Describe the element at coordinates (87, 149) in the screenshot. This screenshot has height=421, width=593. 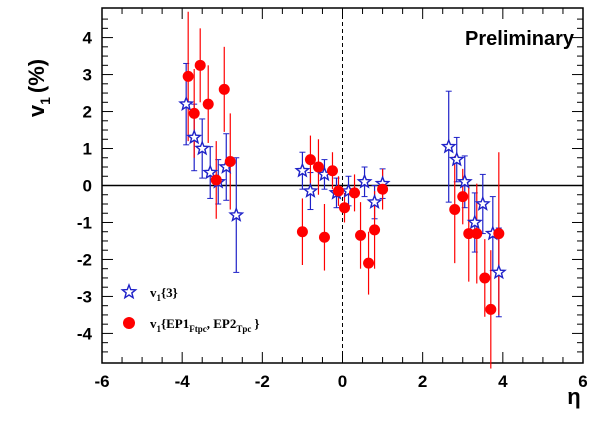
I see `y-tick-label: 1` at that location.